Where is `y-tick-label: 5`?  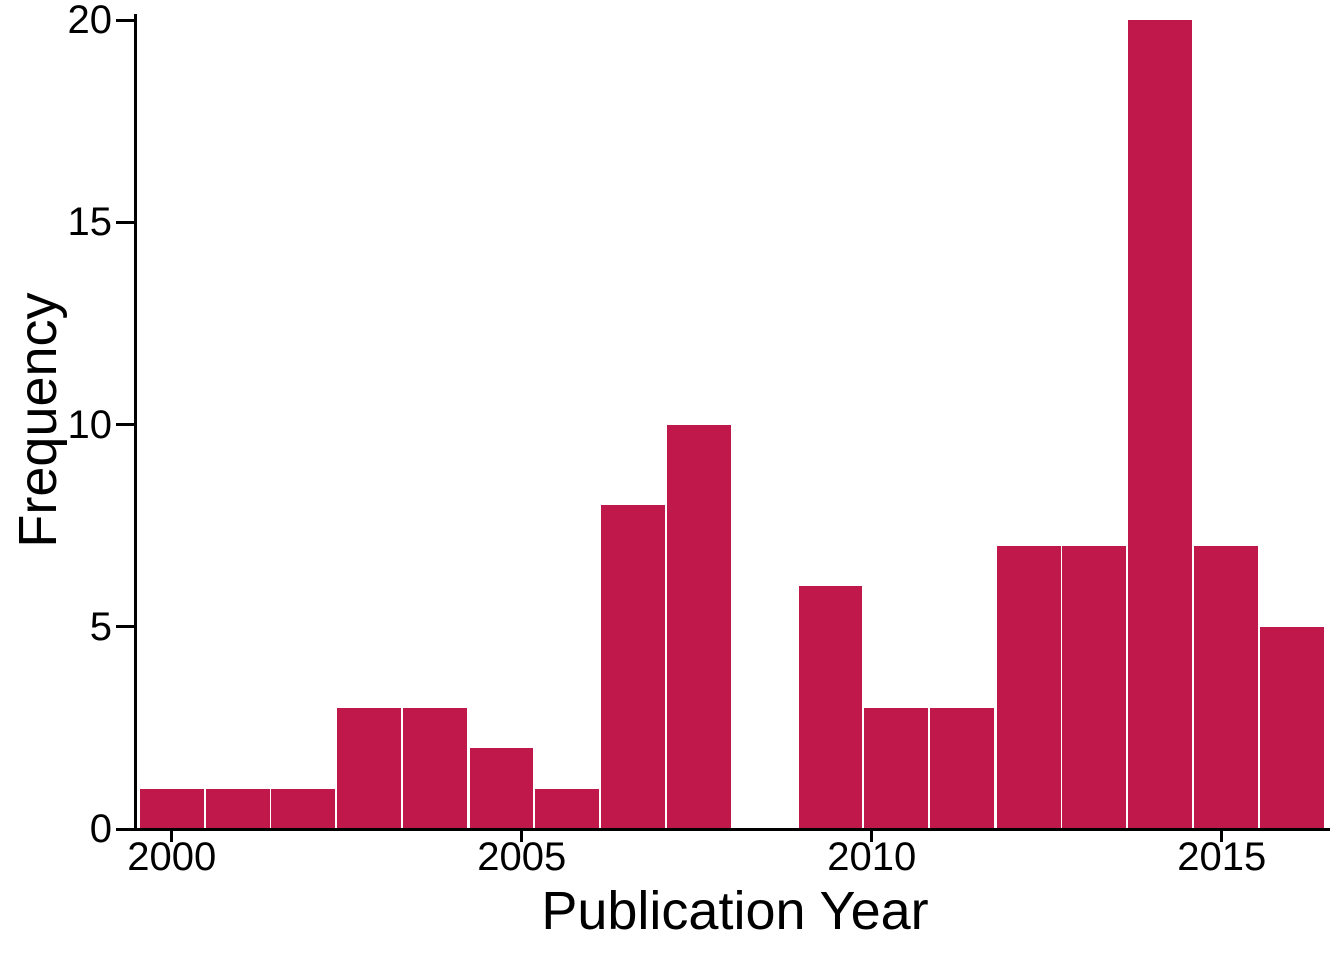 y-tick-label: 5 is located at coordinates (100, 626).